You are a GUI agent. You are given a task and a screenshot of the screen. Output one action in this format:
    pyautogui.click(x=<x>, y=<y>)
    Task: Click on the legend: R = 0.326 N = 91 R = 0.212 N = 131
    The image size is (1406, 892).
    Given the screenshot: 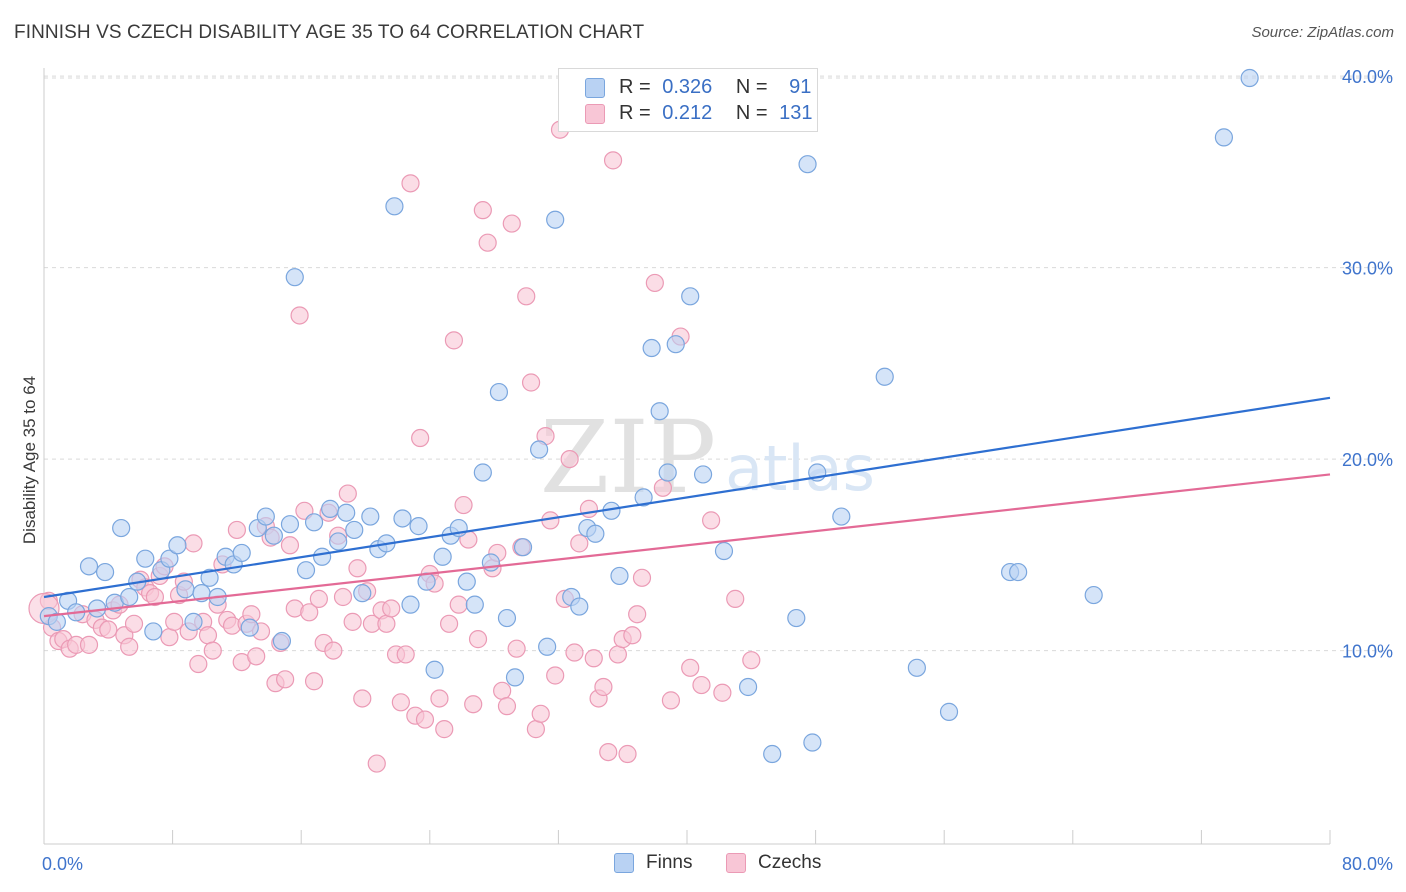 What is the action you would take?
    pyautogui.click(x=688, y=100)
    